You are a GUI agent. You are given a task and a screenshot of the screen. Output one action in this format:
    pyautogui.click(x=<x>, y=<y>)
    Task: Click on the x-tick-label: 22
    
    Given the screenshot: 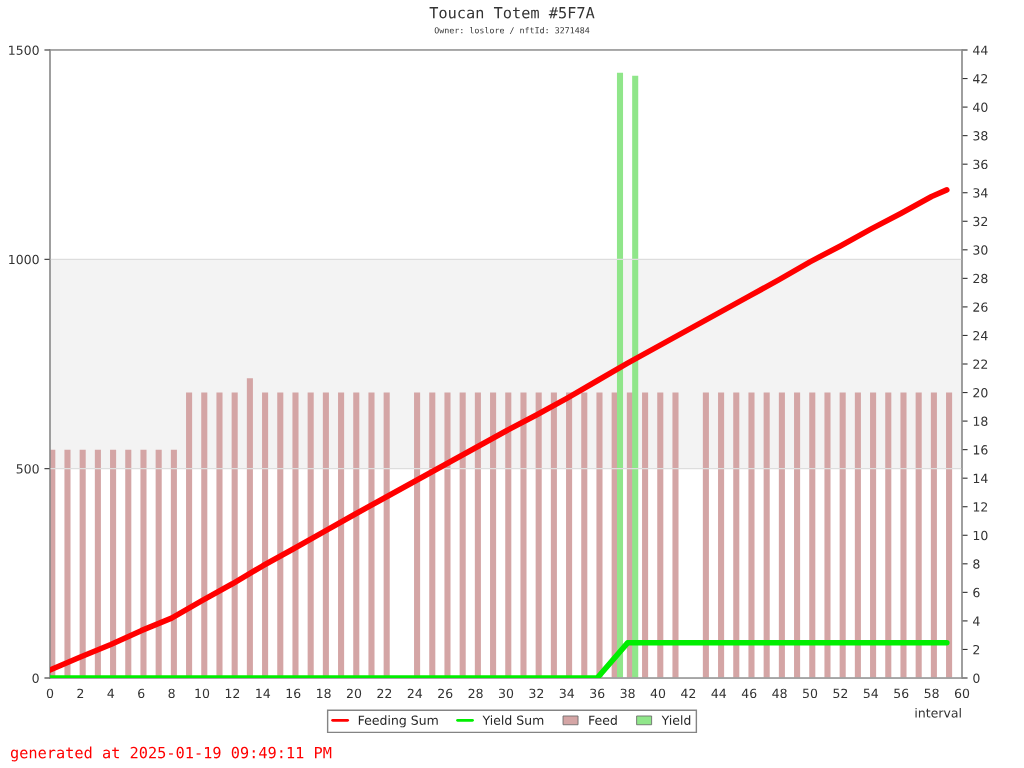 What is the action you would take?
    pyautogui.click(x=384, y=693)
    